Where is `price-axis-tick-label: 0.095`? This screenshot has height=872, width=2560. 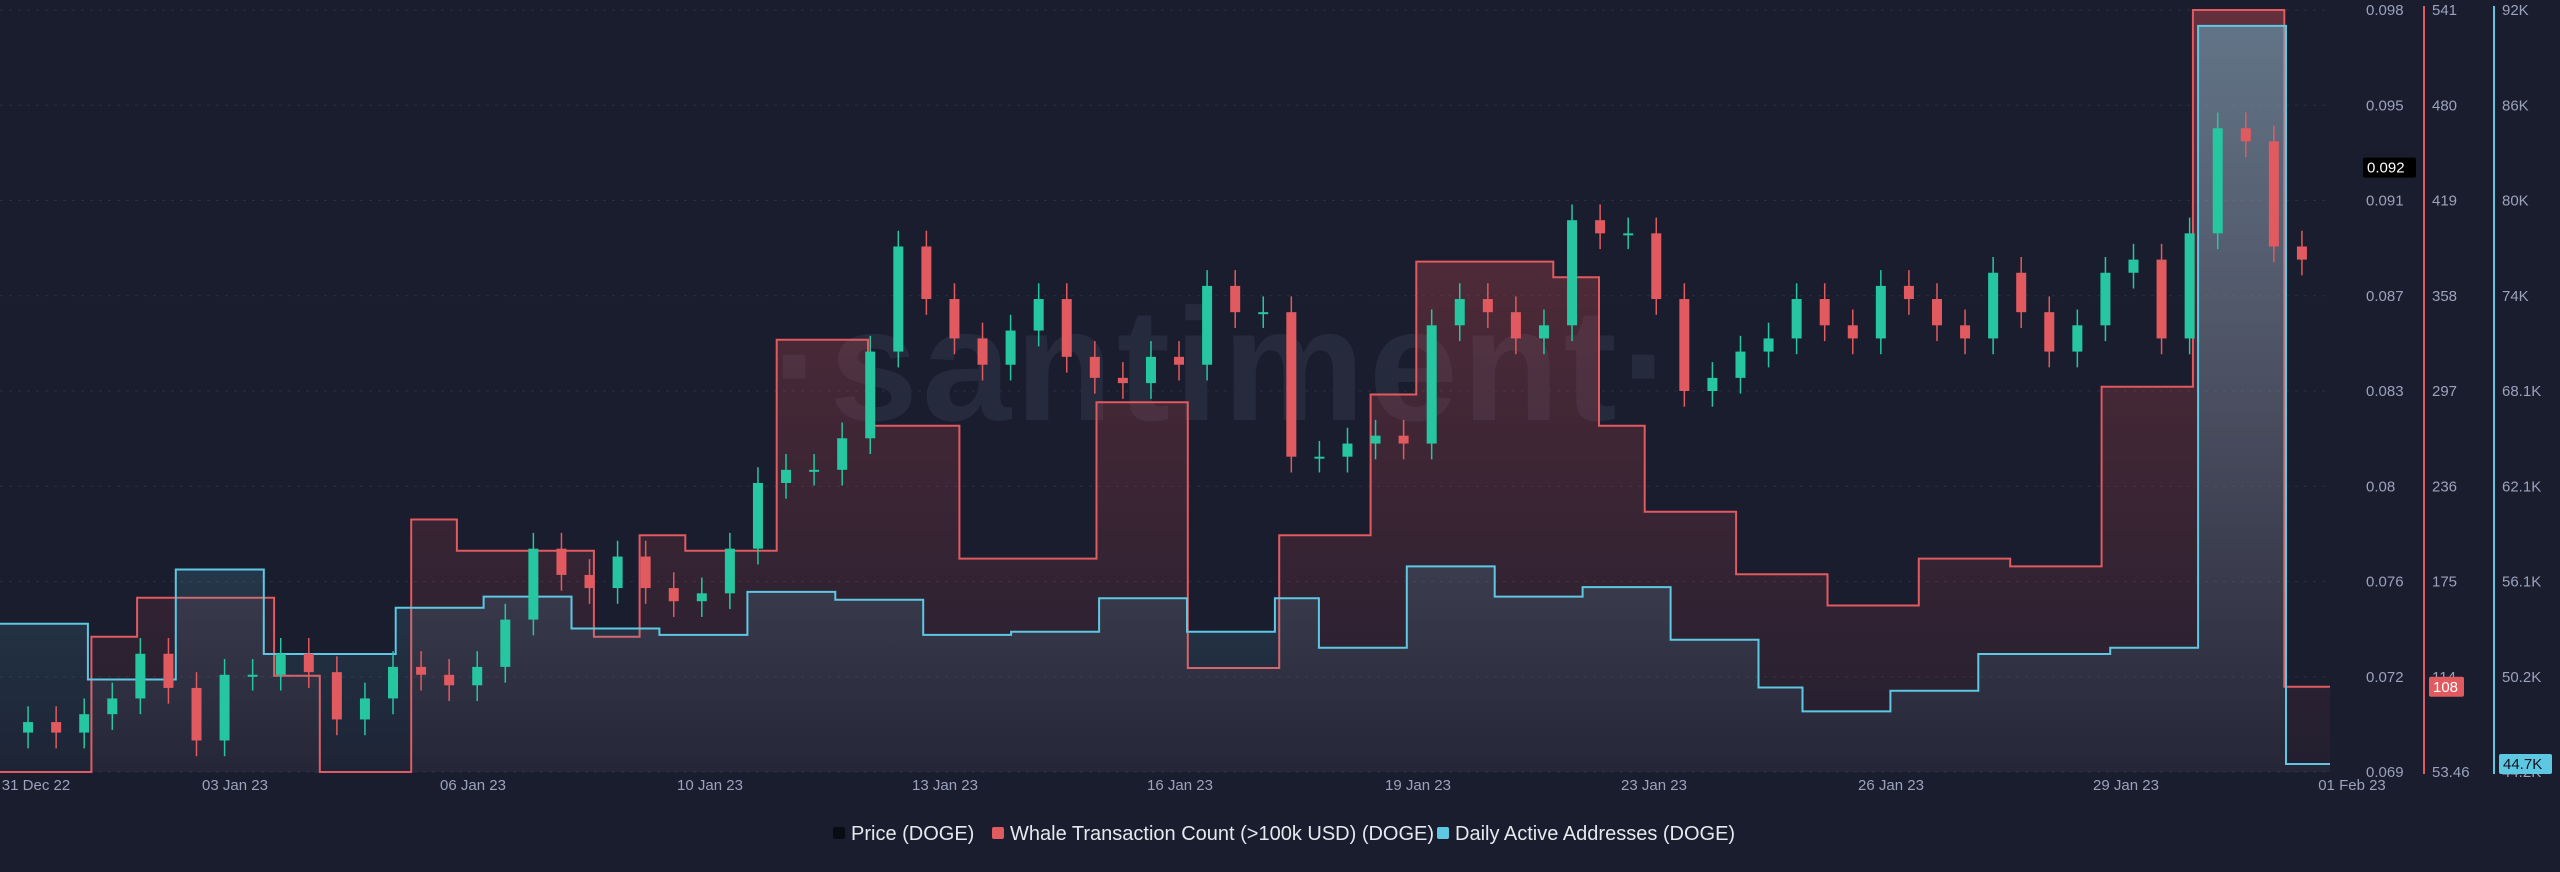
price-axis-tick-label: 0.095 is located at coordinates (2385, 105).